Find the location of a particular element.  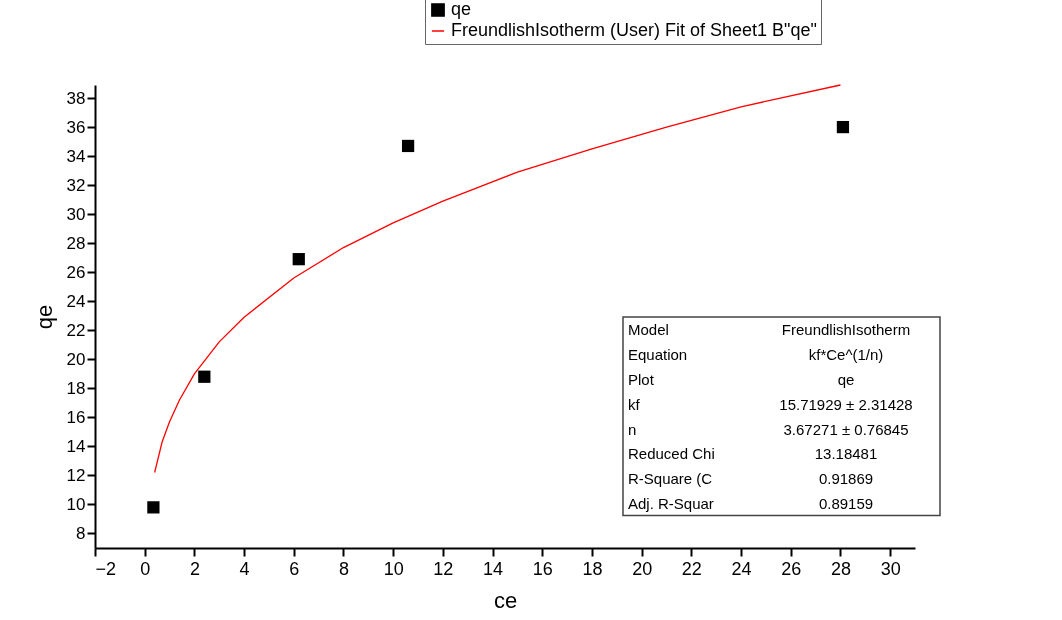

annotation: Model is located at coordinates (648, 330).